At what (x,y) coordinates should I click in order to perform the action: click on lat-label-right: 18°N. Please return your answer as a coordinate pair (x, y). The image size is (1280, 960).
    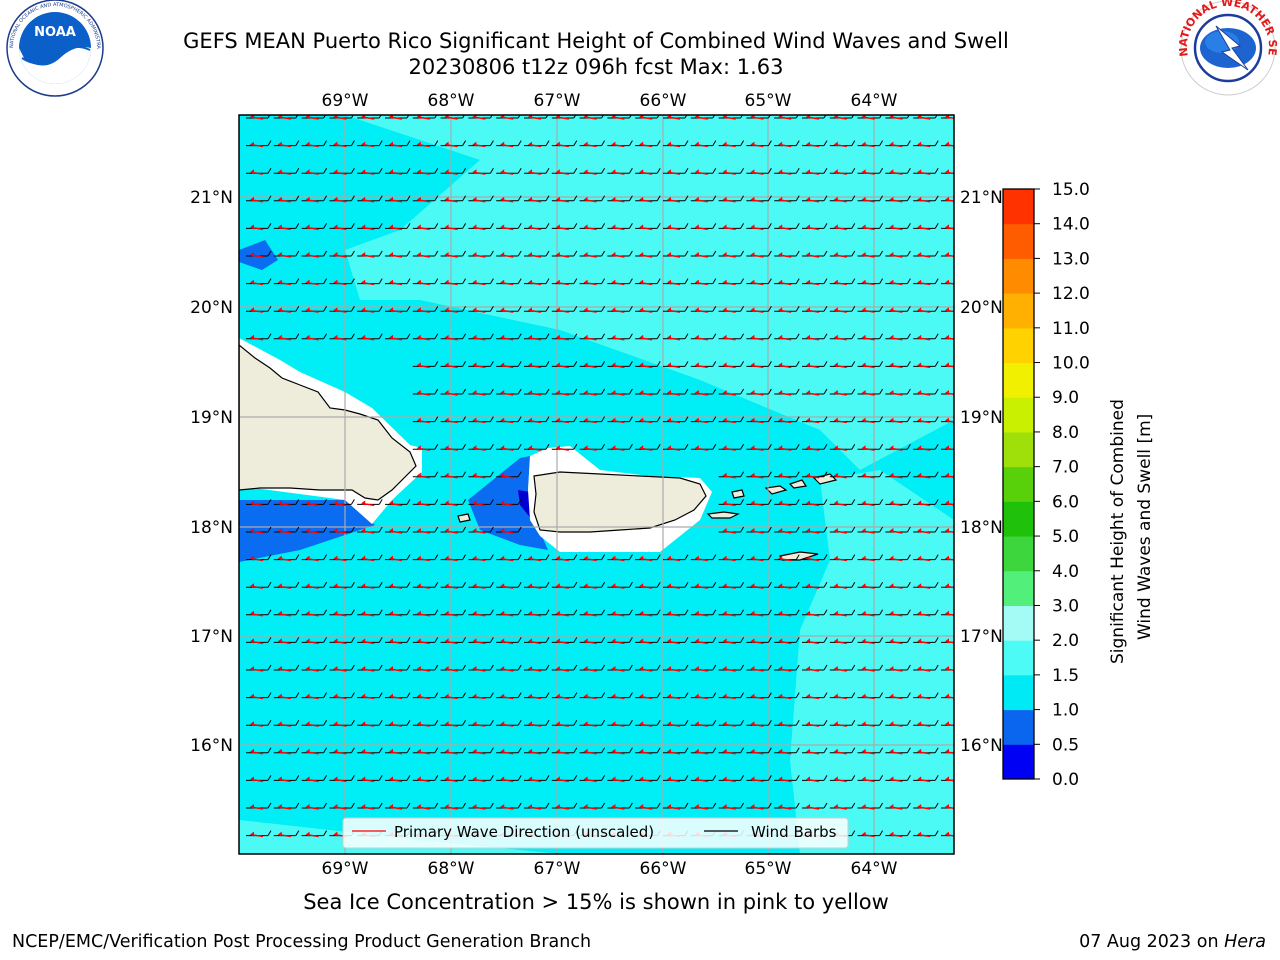
    Looking at the image, I should click on (981, 528).